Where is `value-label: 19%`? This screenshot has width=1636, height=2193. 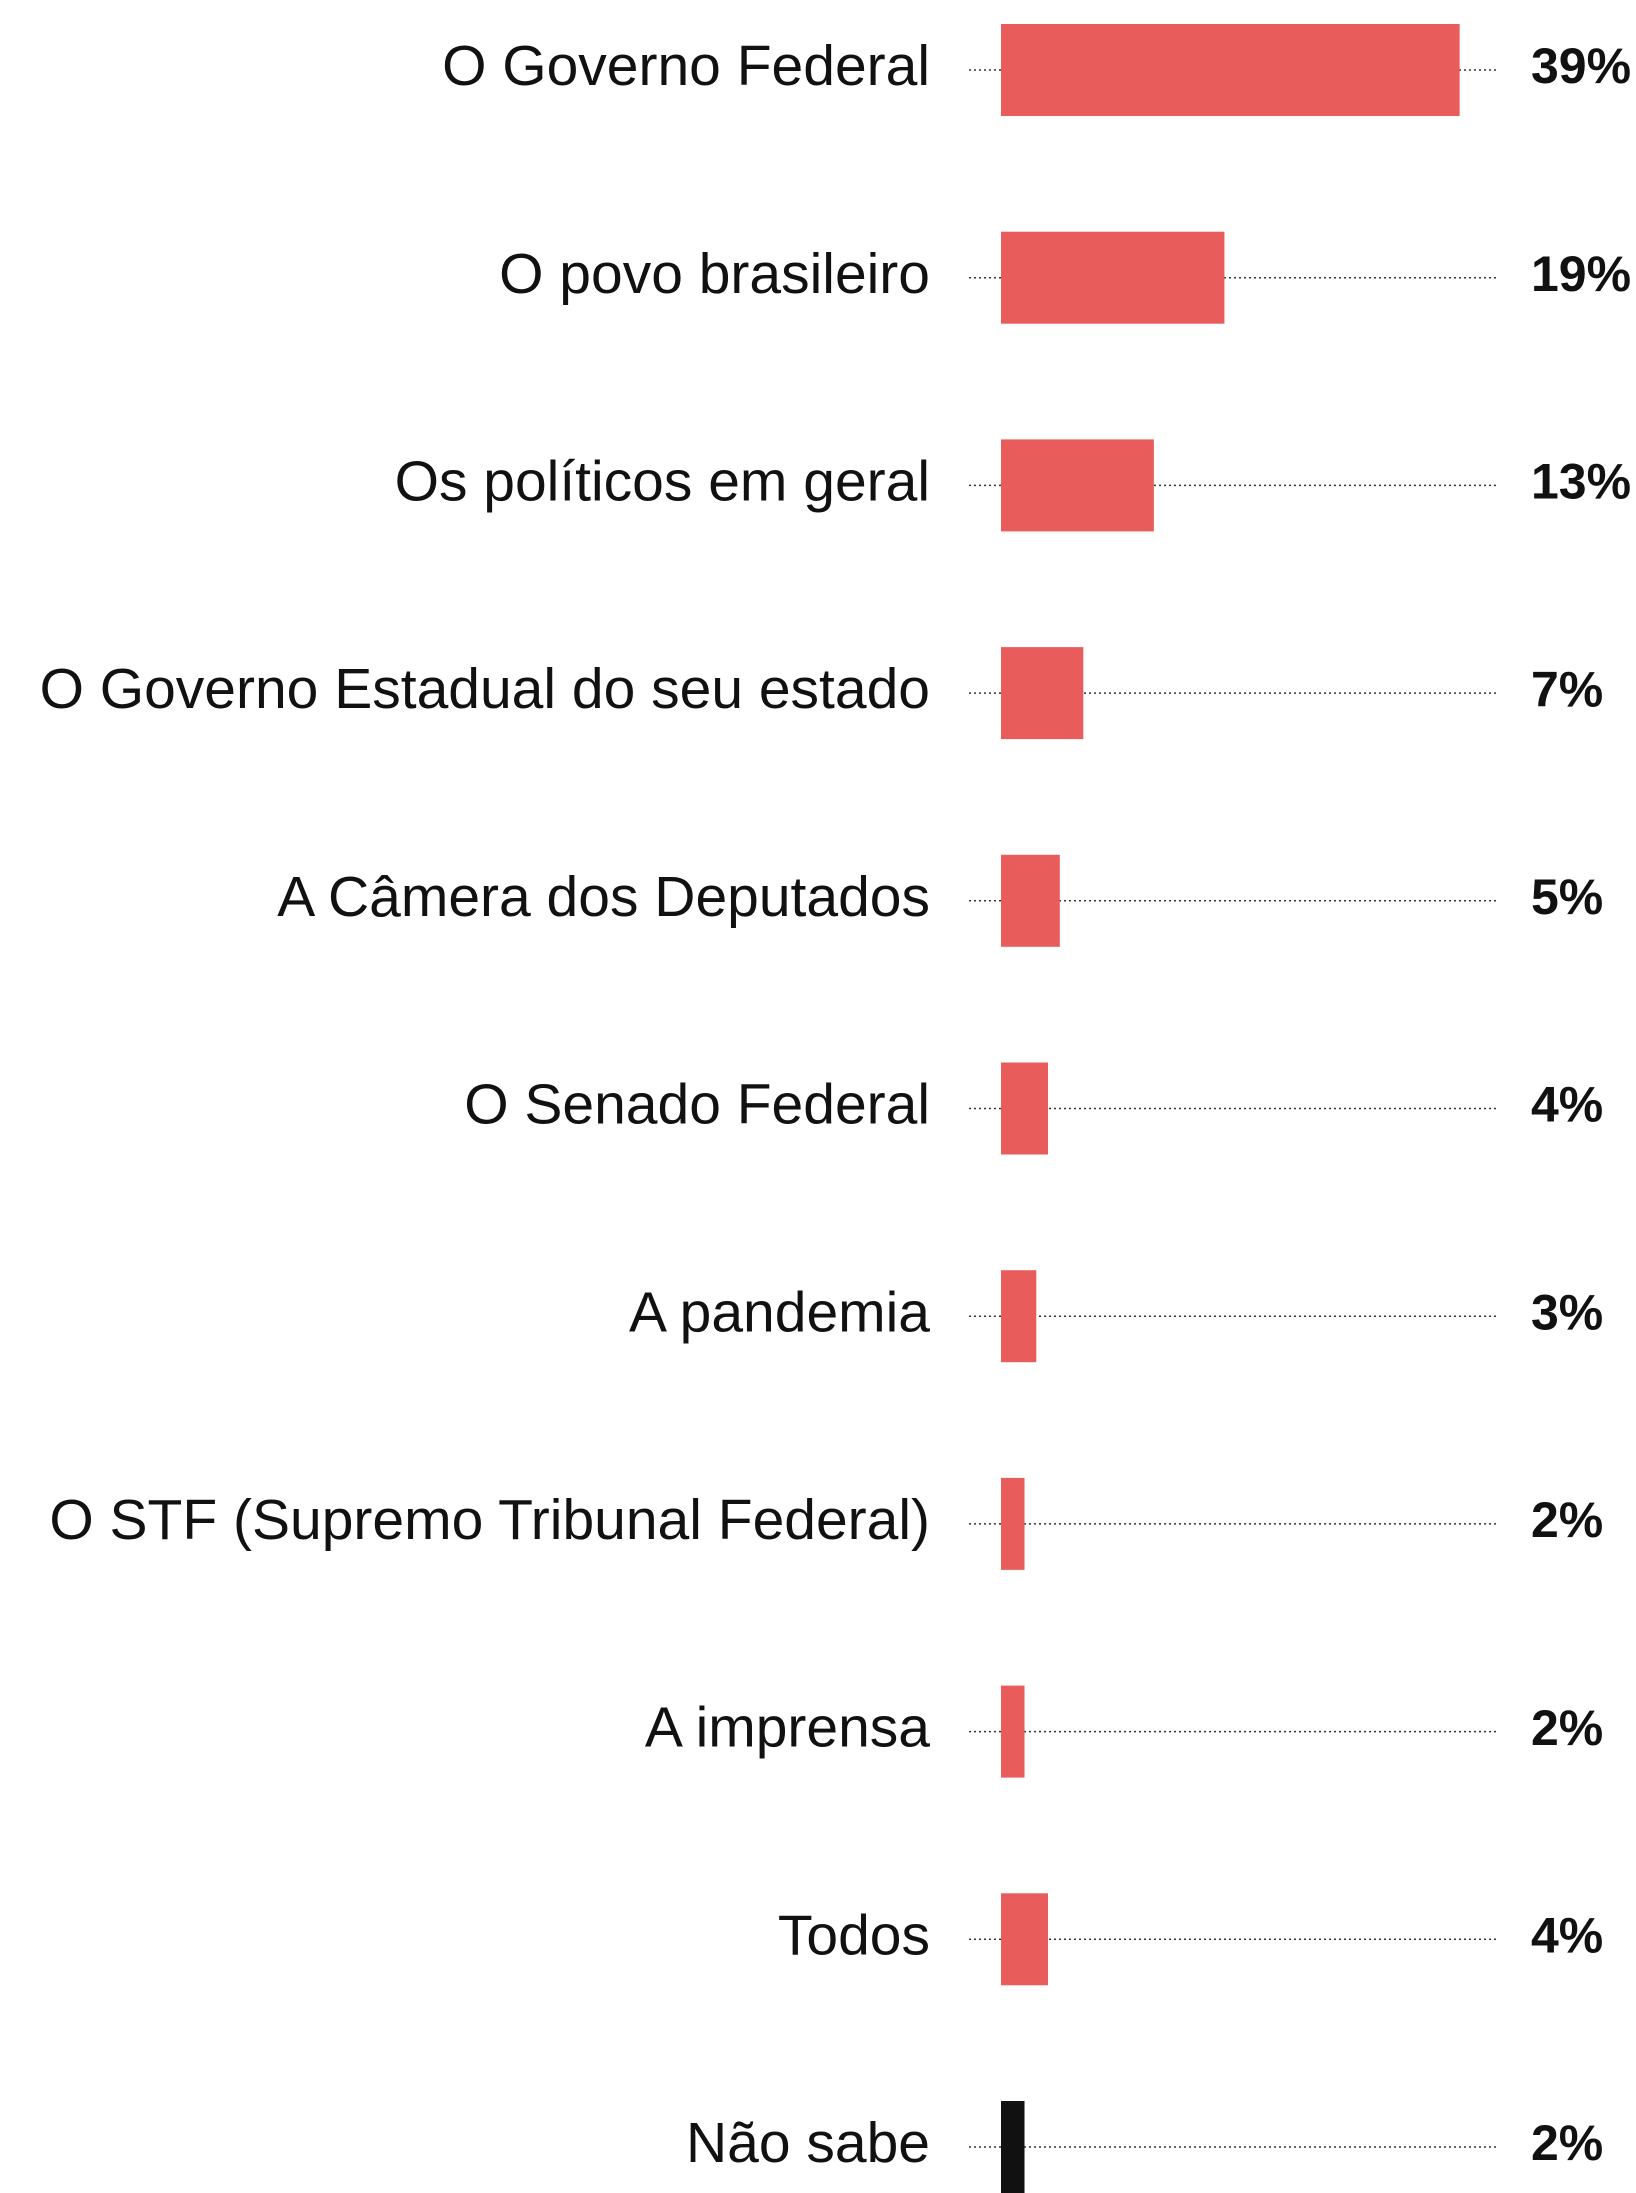 value-label: 19% is located at coordinates (1581, 274).